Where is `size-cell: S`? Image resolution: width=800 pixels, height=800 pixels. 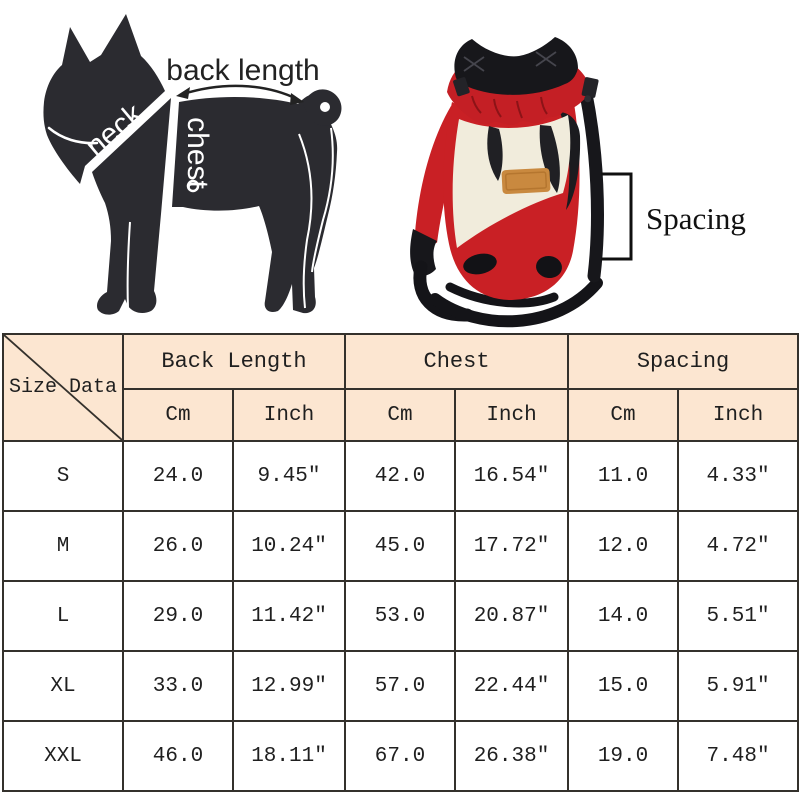 size-cell: S is located at coordinates (63, 476).